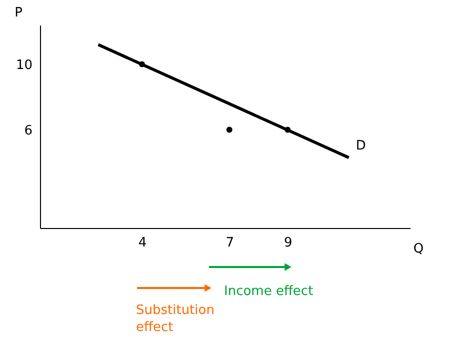 The width and height of the screenshot is (474, 341). I want to click on y-tick-label: 6, so click(28, 130).